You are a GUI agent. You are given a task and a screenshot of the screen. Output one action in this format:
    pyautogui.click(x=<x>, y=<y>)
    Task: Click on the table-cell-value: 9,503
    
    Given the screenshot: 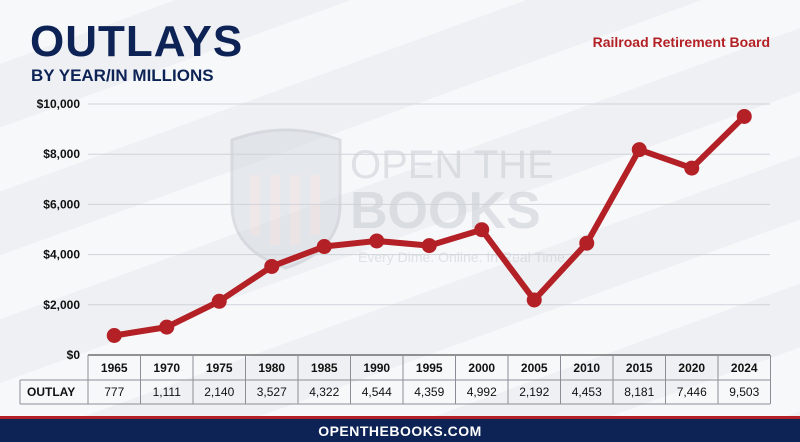 What is the action you would take?
    pyautogui.click(x=744, y=392)
    